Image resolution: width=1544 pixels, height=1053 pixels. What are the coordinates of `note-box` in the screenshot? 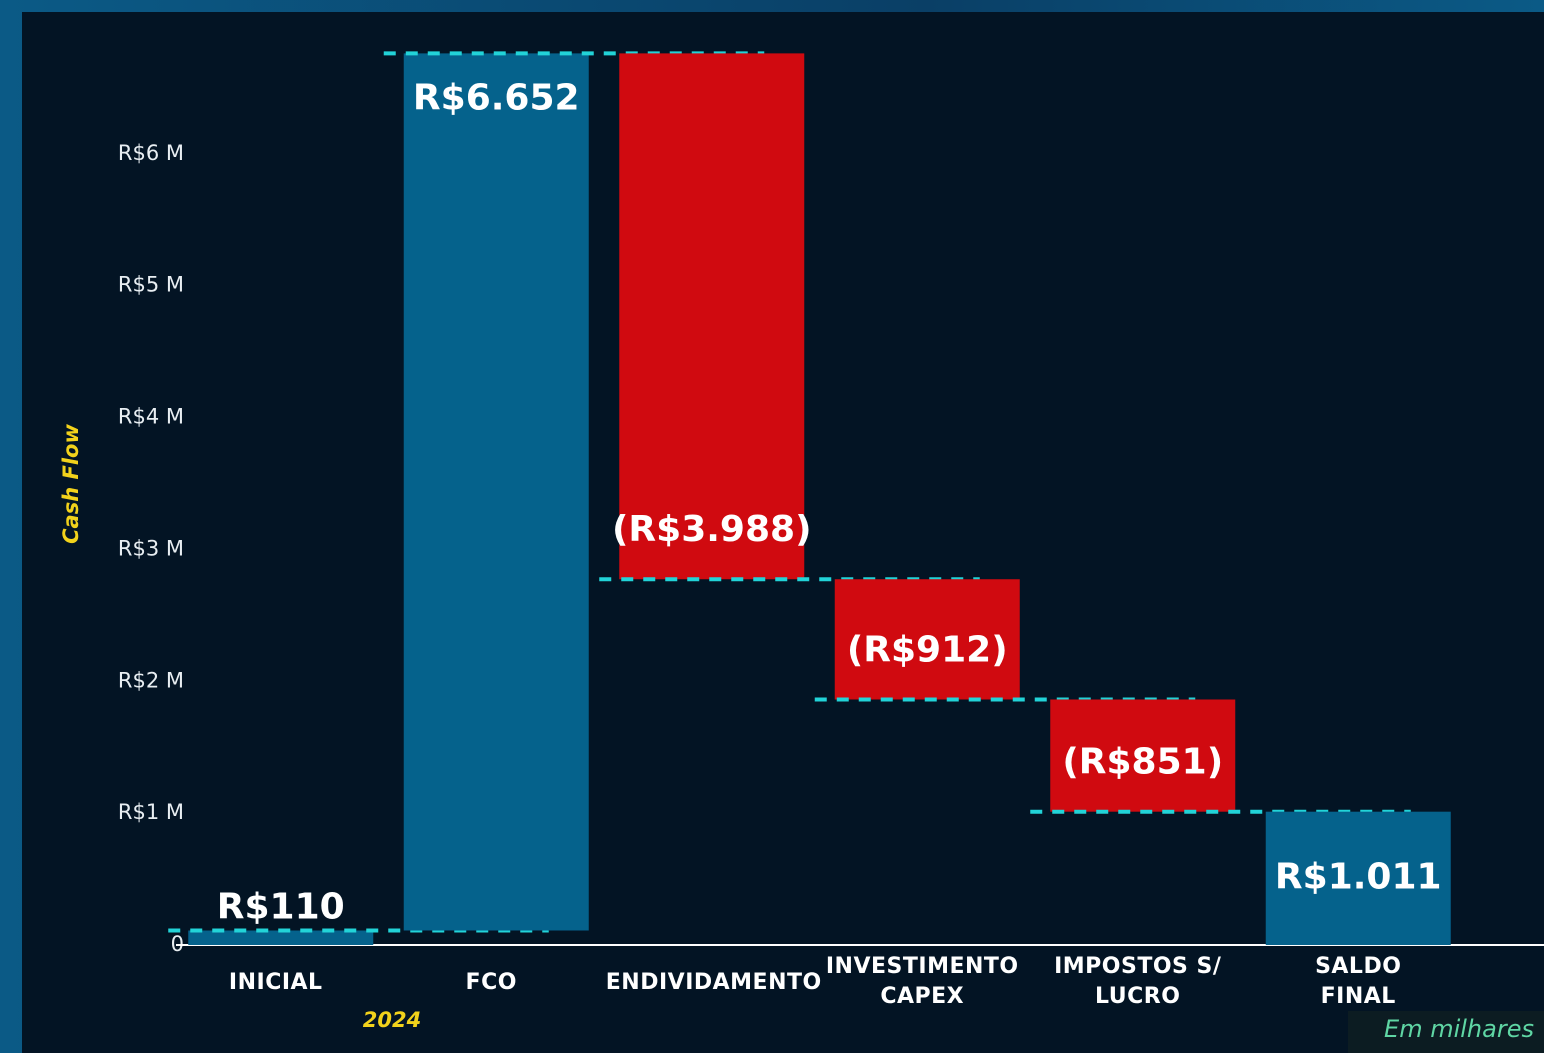 It's located at (1446, 1032).